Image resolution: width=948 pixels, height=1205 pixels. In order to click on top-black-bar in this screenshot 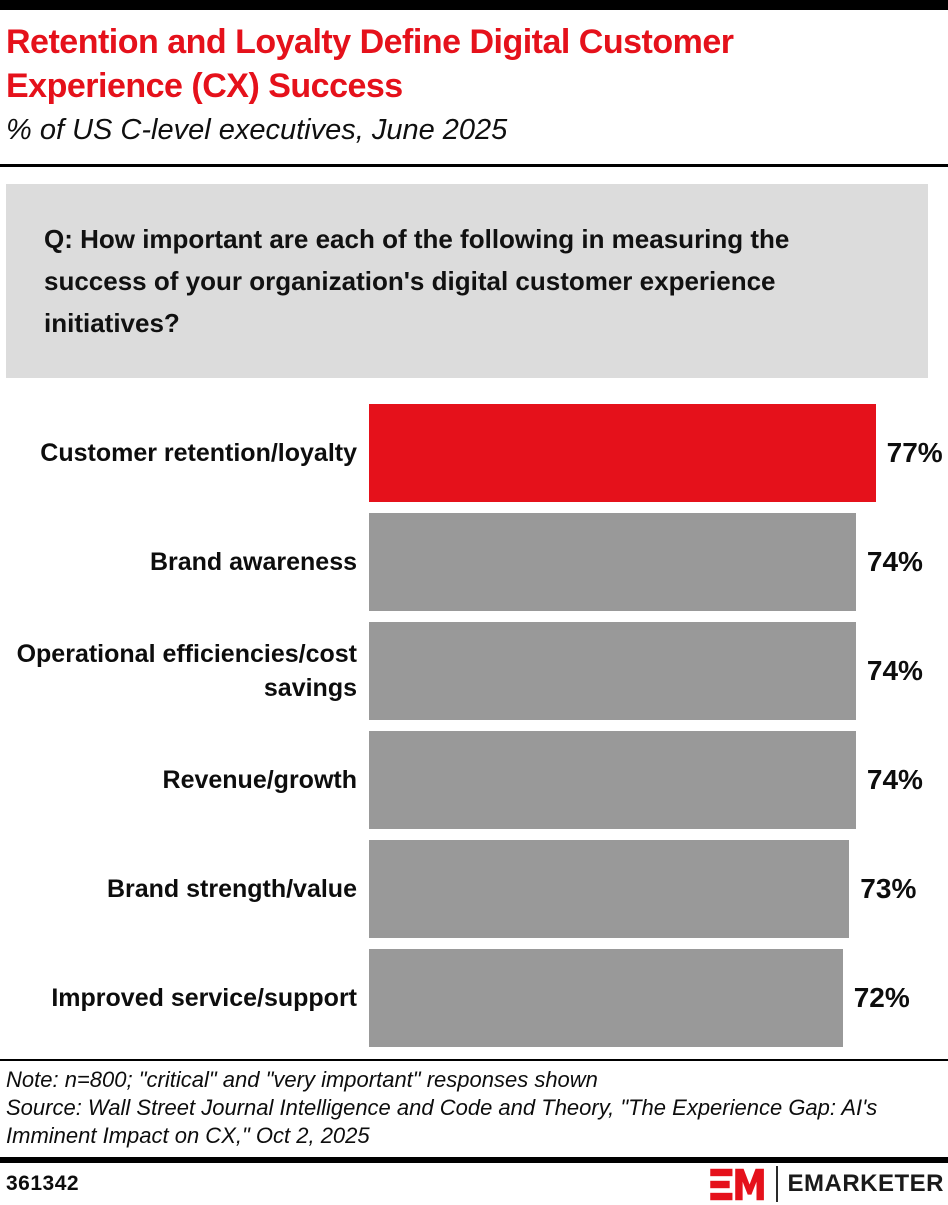, I will do `click(474, 5)`.